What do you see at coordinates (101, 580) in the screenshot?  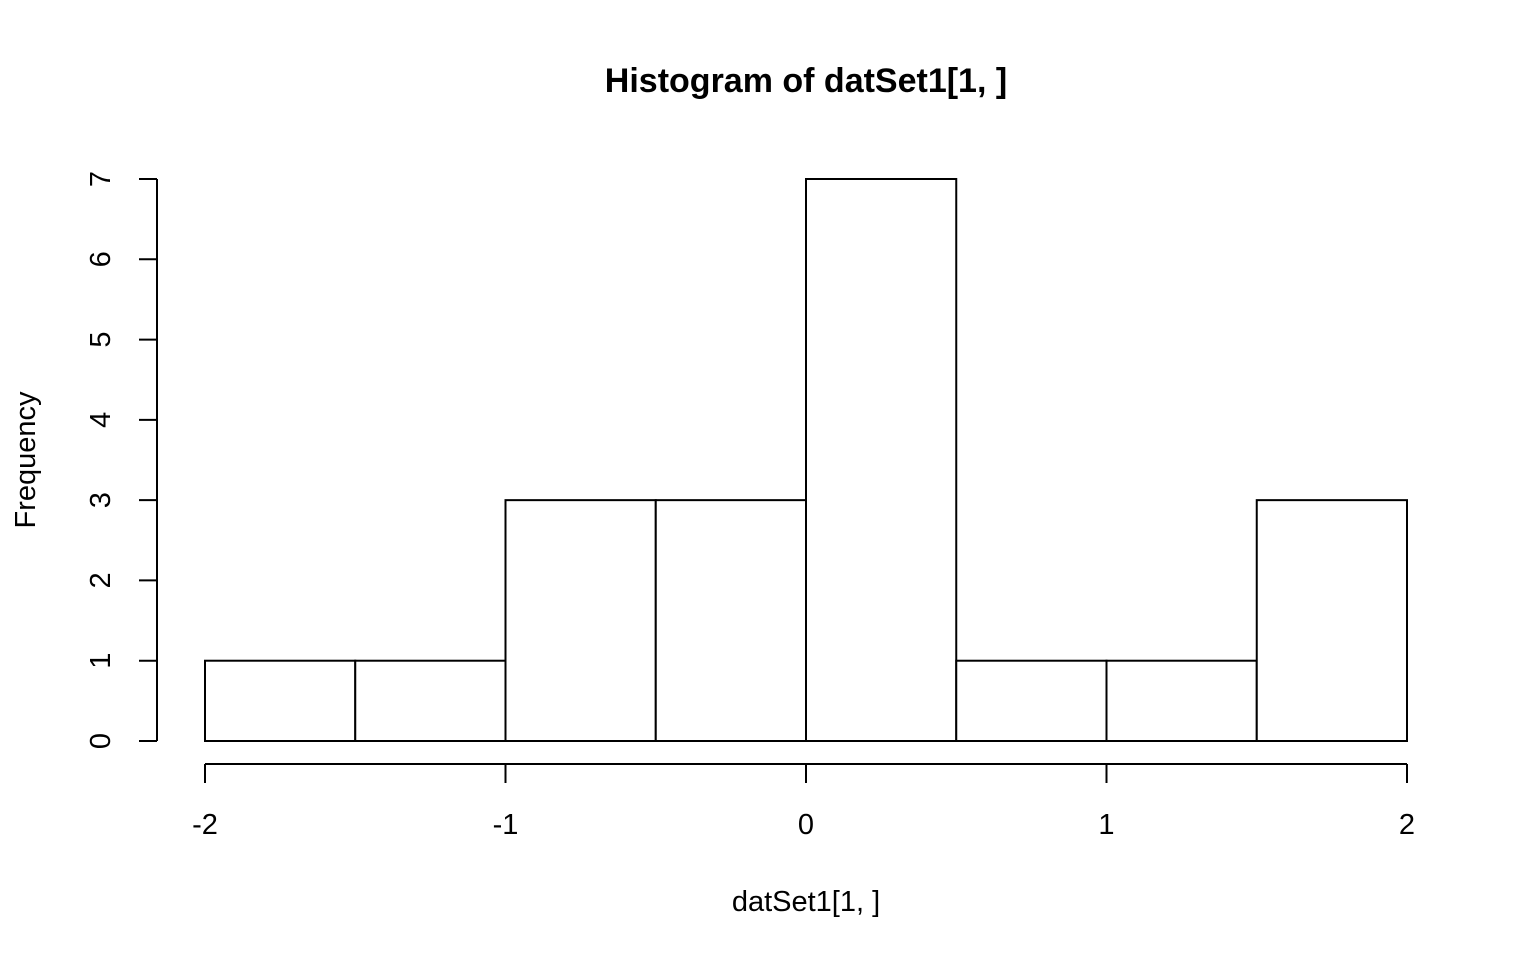 I see `y-tick-label: 2` at bounding box center [101, 580].